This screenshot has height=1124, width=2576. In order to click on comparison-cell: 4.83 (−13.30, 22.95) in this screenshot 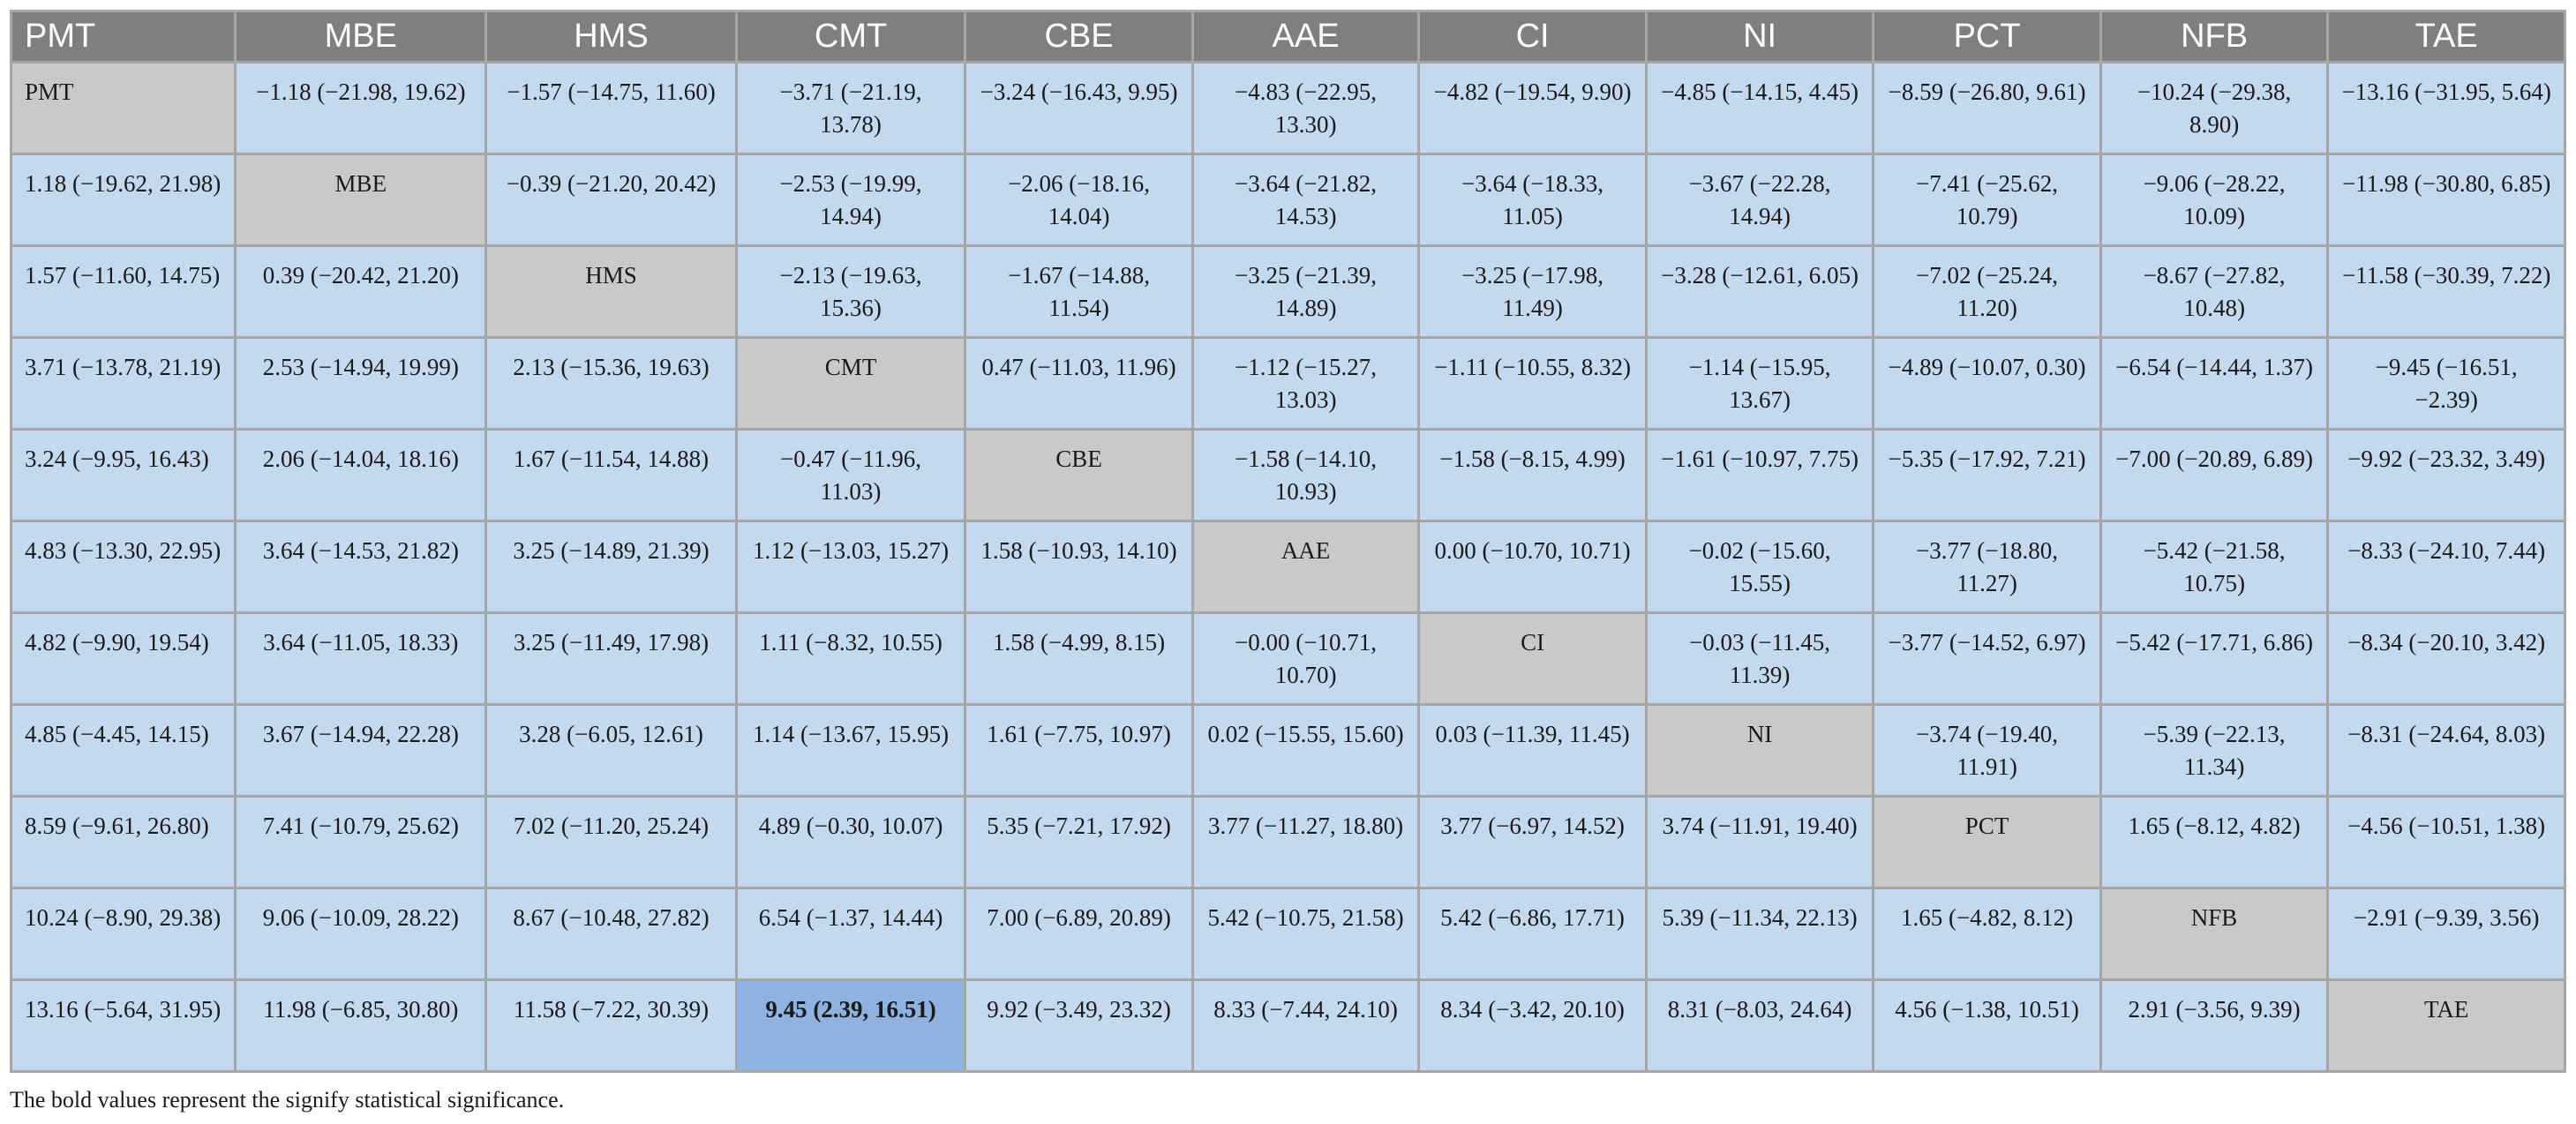, I will do `click(123, 567)`.